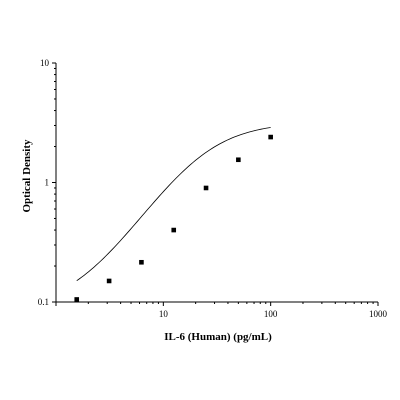  I want to click on y-axis-label: Optical Density, so click(27, 176).